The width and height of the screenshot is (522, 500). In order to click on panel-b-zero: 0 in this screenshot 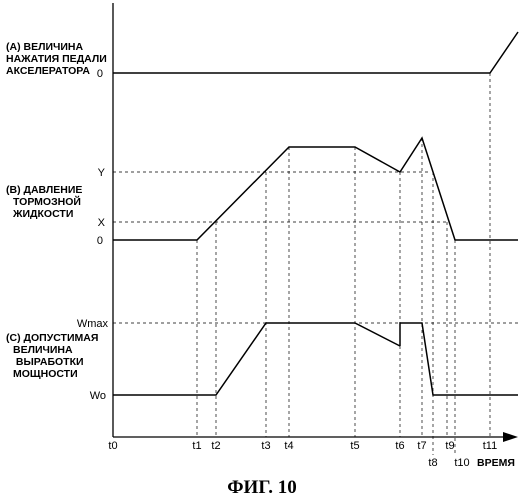, I will do `click(100, 241)`.